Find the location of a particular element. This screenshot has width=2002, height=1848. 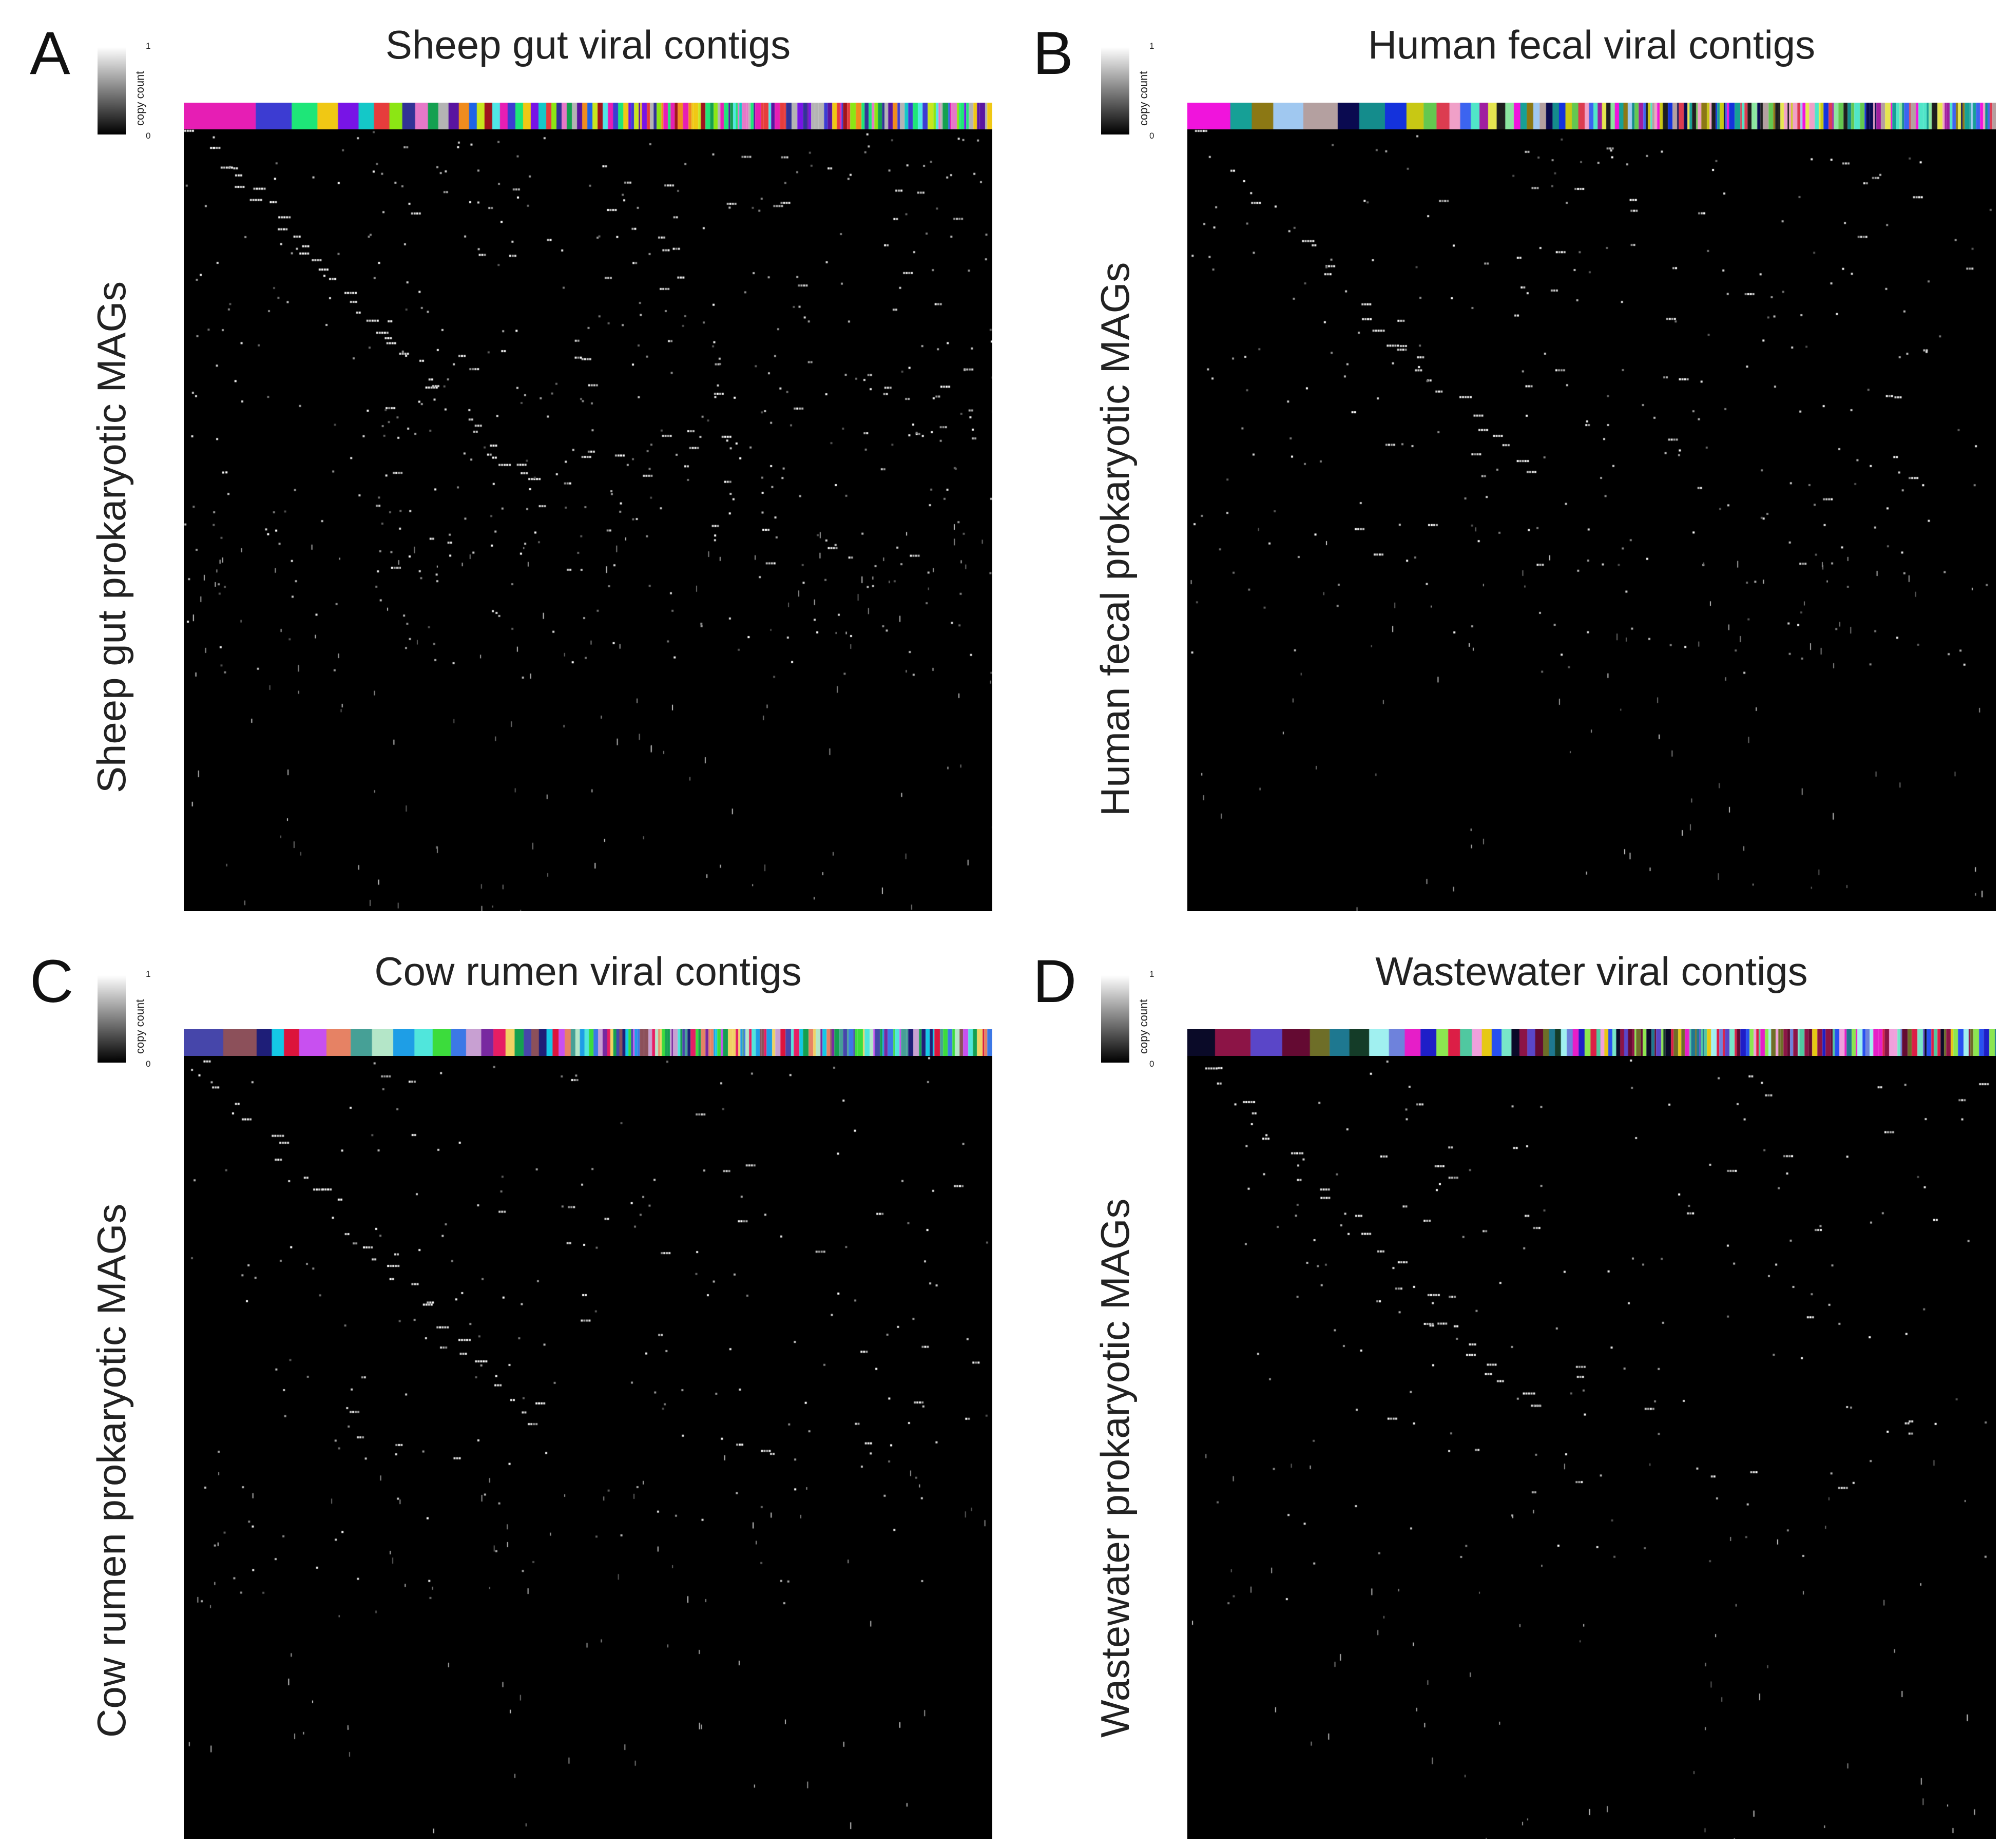

y-axis-label: Wastewater prokaryotic MAGs is located at coordinates (1115, 1468).